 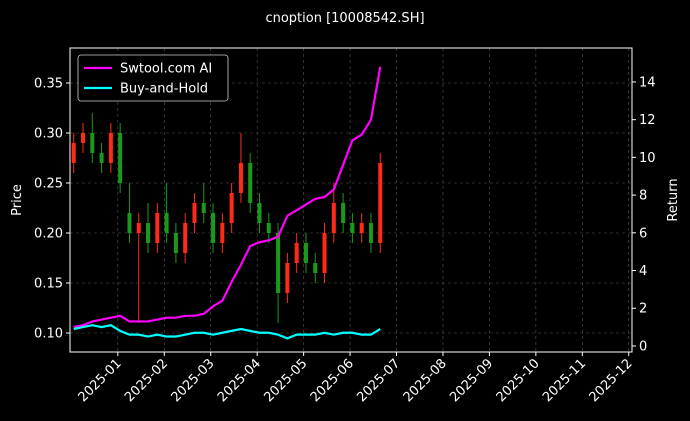 I want to click on y2-tick-label: 2, so click(x=643, y=309).